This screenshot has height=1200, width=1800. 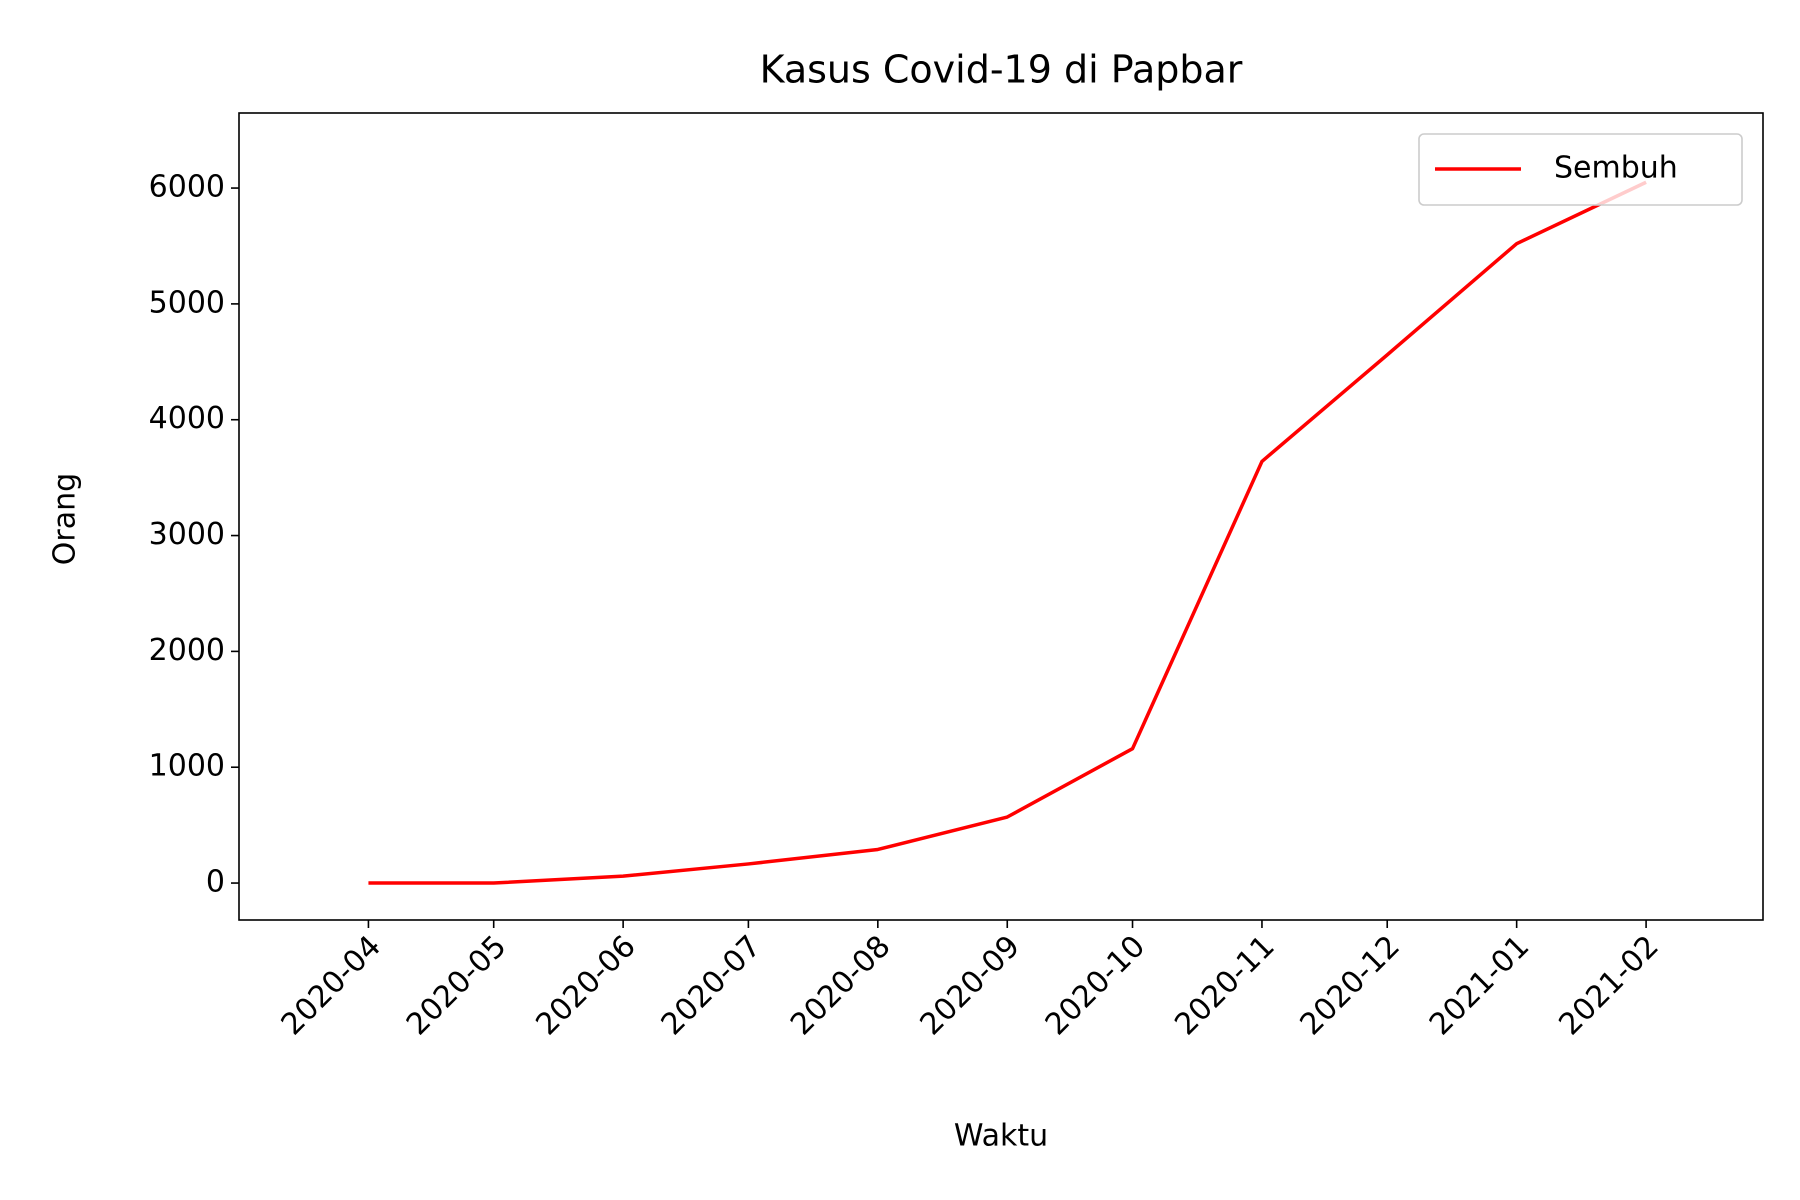 I want to click on y-tick-label: 2000, so click(x=187, y=650).